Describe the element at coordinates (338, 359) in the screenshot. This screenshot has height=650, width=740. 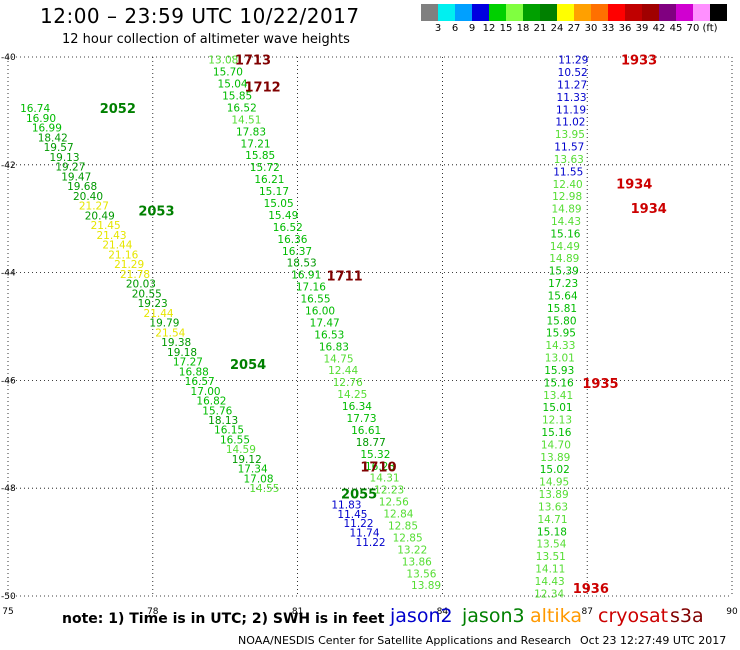
I see `swh-value: 14.75` at that location.